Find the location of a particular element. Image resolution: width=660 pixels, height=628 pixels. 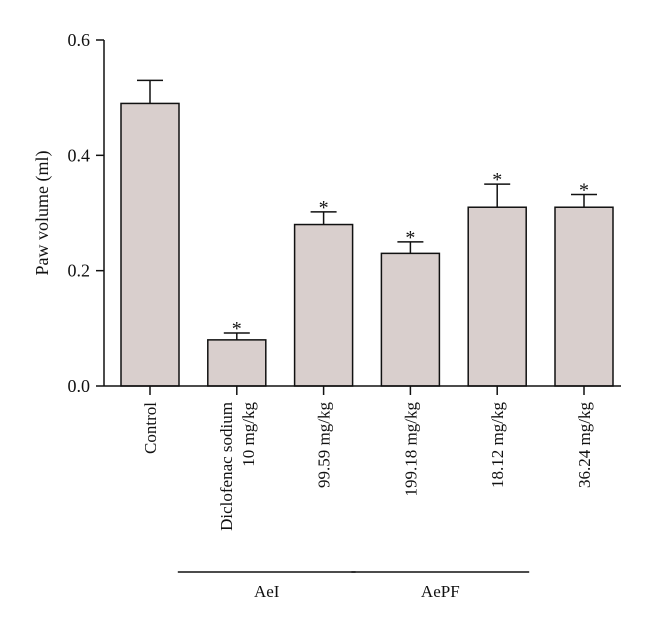

x-category-label: 99.59 mg/kg is located at coordinates (324, 445).